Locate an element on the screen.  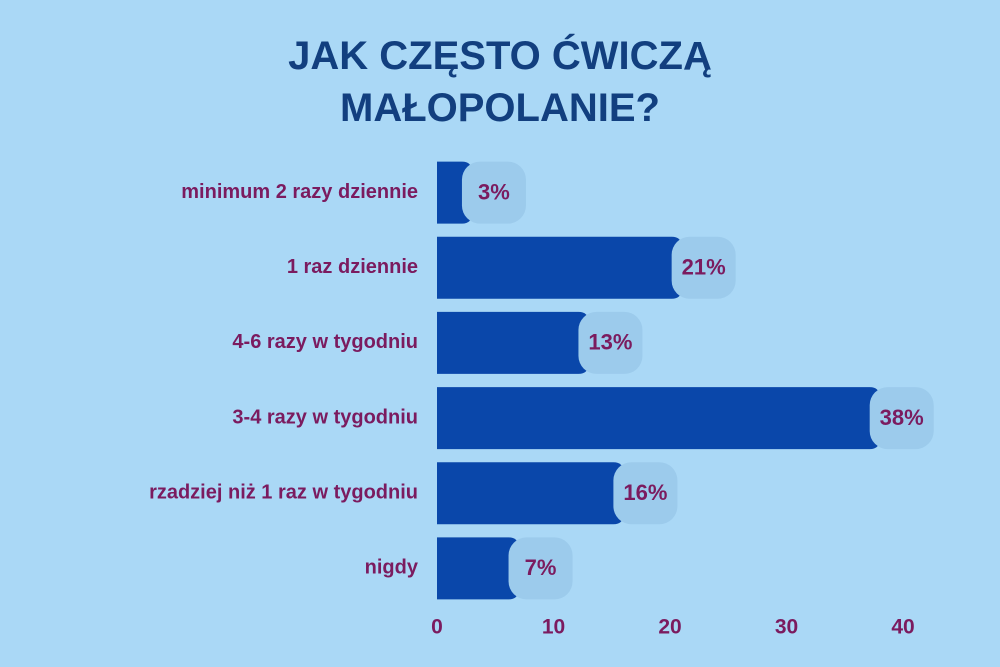
y-tick-label: minimum 2 razy dziennie is located at coordinates (299, 192).